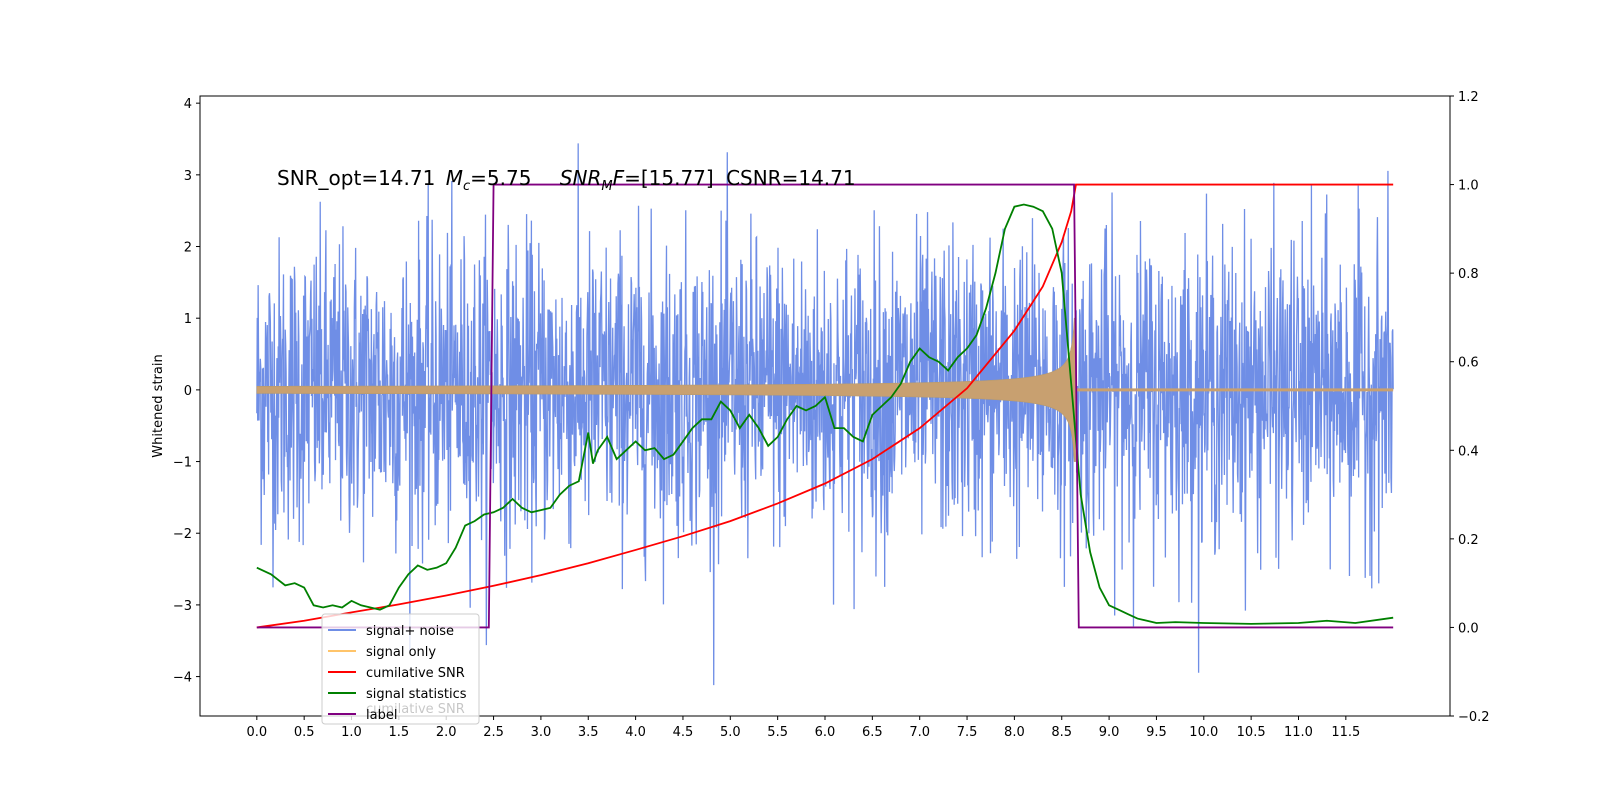  I want to click on y-left-tick-label: 2, so click(188, 248).